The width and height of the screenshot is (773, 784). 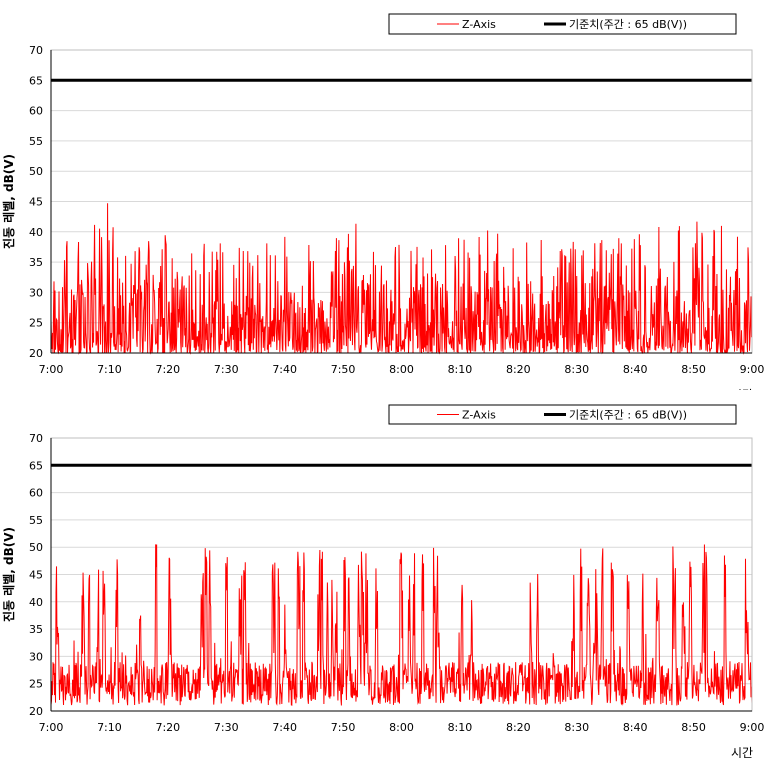 I want to click on x-axis-label: 시간, so click(x=742, y=753).